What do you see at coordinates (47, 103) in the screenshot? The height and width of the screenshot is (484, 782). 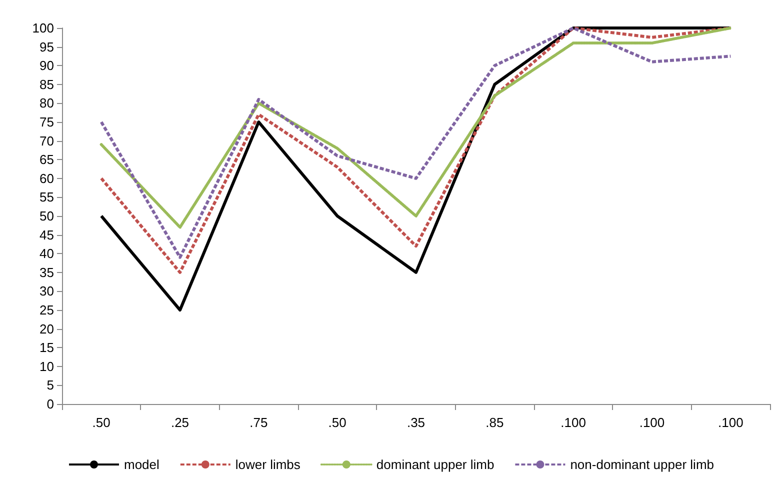 I see `y-tick-label: 80` at bounding box center [47, 103].